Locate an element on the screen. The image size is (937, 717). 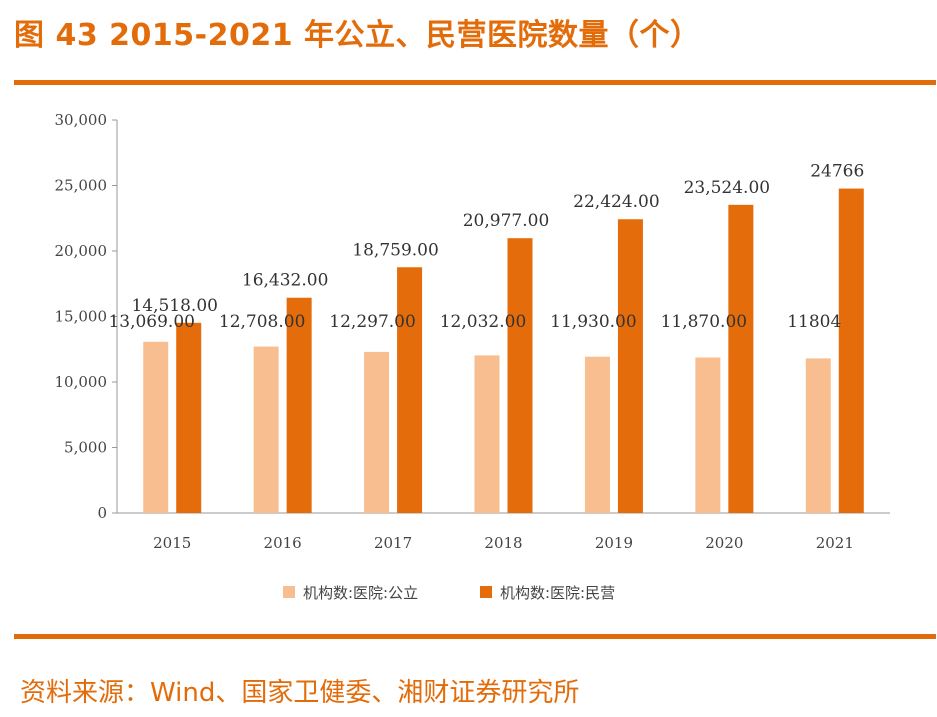
y-tick-label: 5,000 is located at coordinates (85, 448).